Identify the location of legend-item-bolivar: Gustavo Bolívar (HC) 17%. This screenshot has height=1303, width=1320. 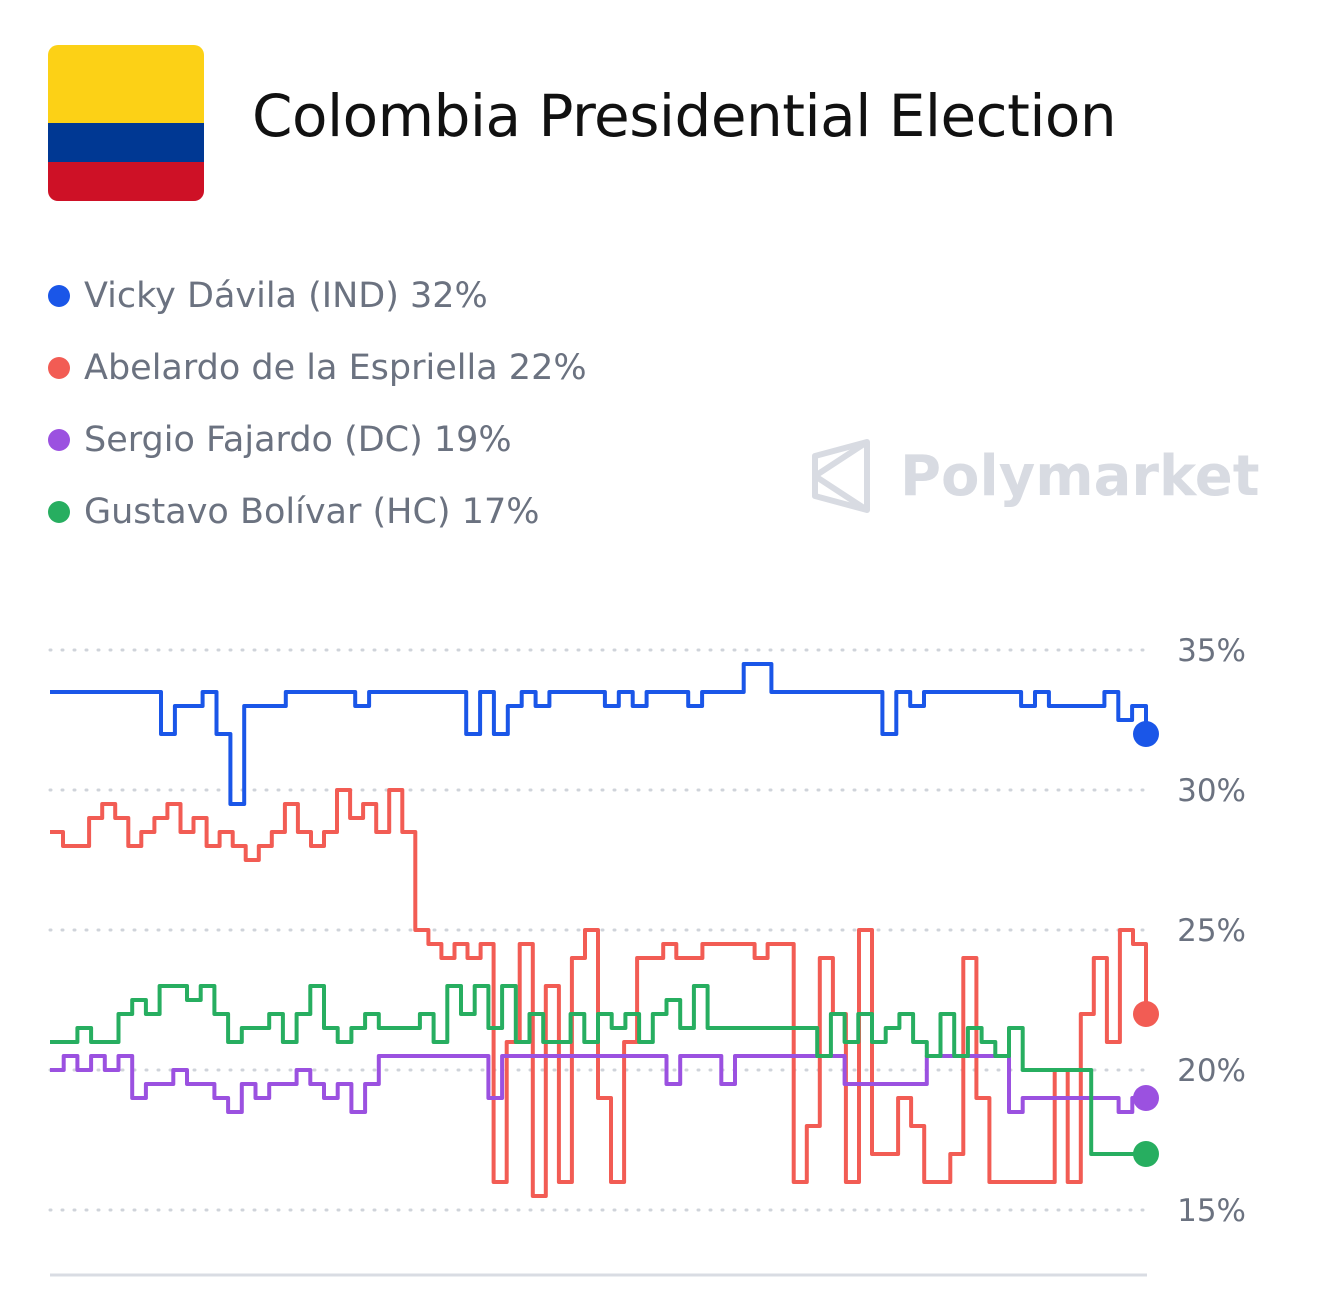
(317, 512).